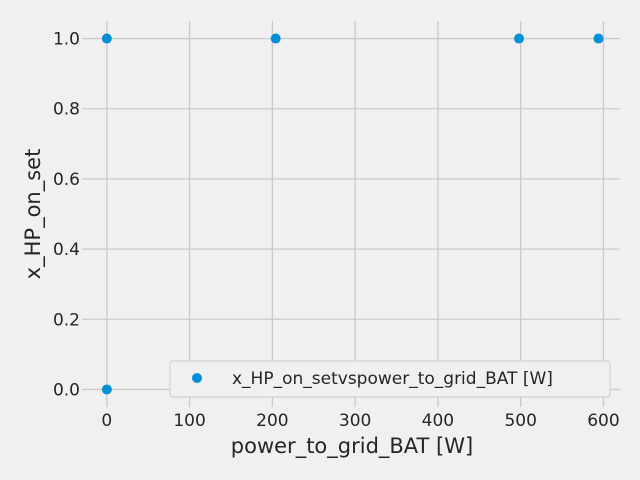 Image resolution: width=640 pixels, height=480 pixels. What do you see at coordinates (272, 421) in the screenshot?
I see `x-tick-label: 200` at bounding box center [272, 421].